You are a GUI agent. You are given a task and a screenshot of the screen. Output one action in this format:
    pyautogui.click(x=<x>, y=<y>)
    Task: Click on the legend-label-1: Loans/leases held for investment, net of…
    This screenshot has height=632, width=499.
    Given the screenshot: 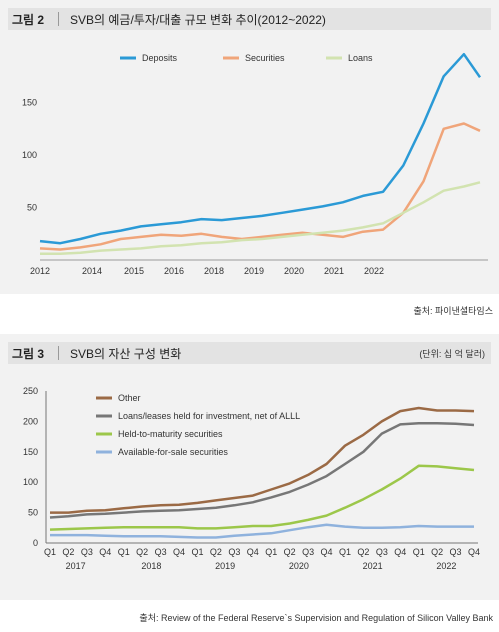 What is the action you would take?
    pyautogui.click(x=209, y=416)
    